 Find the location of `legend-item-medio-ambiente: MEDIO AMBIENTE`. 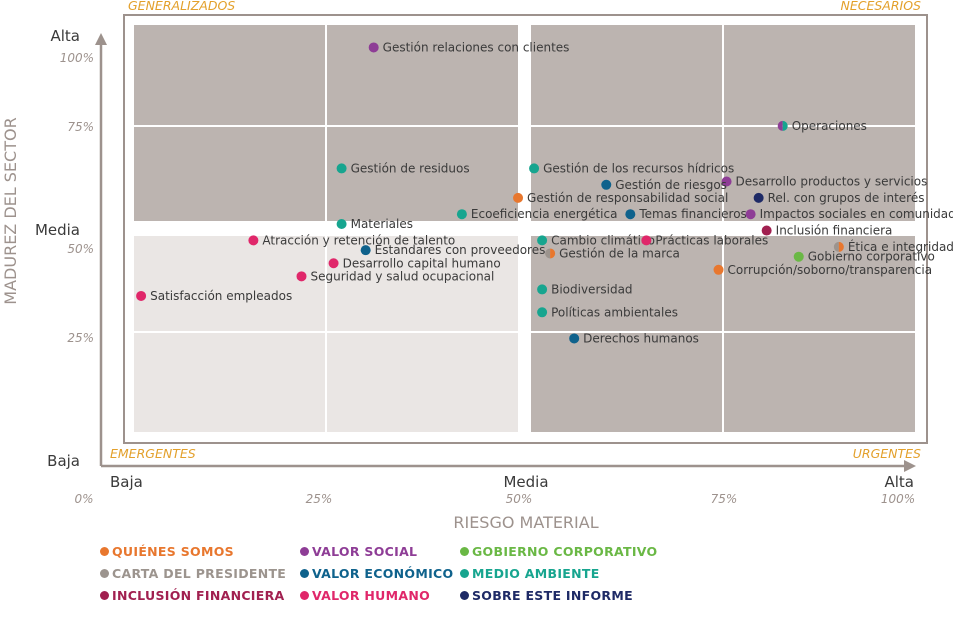

legend-item-medio-ambiente: MEDIO AMBIENTE is located at coordinates (530, 573).